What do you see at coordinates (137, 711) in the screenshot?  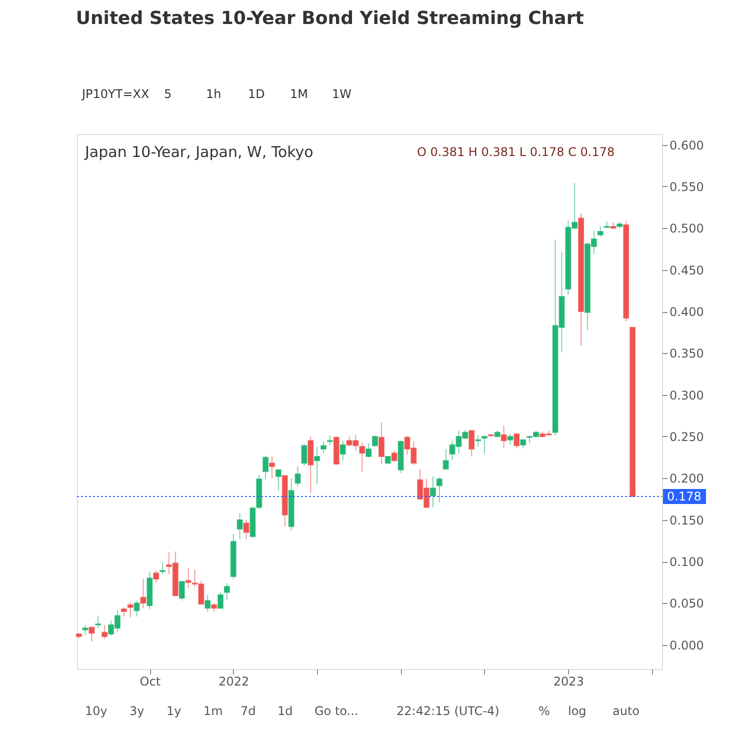 I see `text: 3y` at bounding box center [137, 711].